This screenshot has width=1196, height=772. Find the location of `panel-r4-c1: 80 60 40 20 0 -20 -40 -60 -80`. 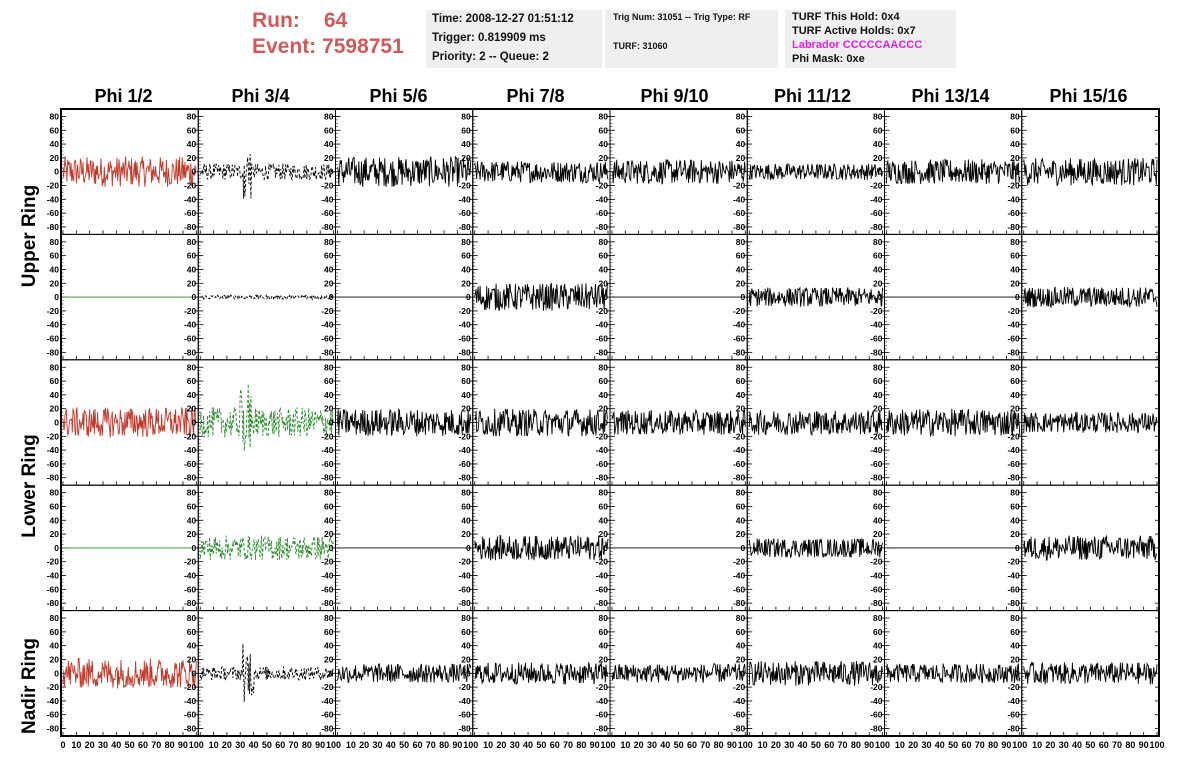

panel-r4-c1: 80 60 40 20 0 -20 -40 -60 -80 is located at coordinates (260, 673).